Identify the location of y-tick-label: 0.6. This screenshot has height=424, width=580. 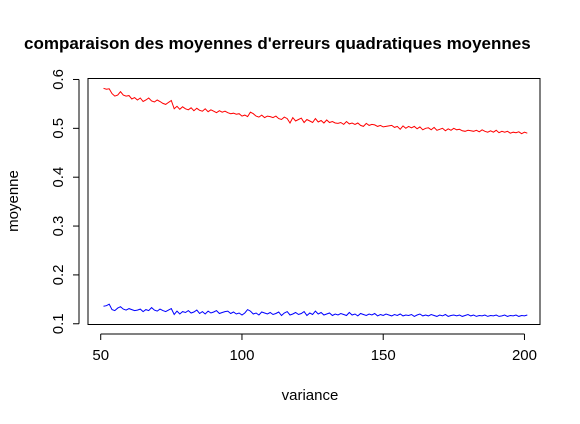
(58, 79).